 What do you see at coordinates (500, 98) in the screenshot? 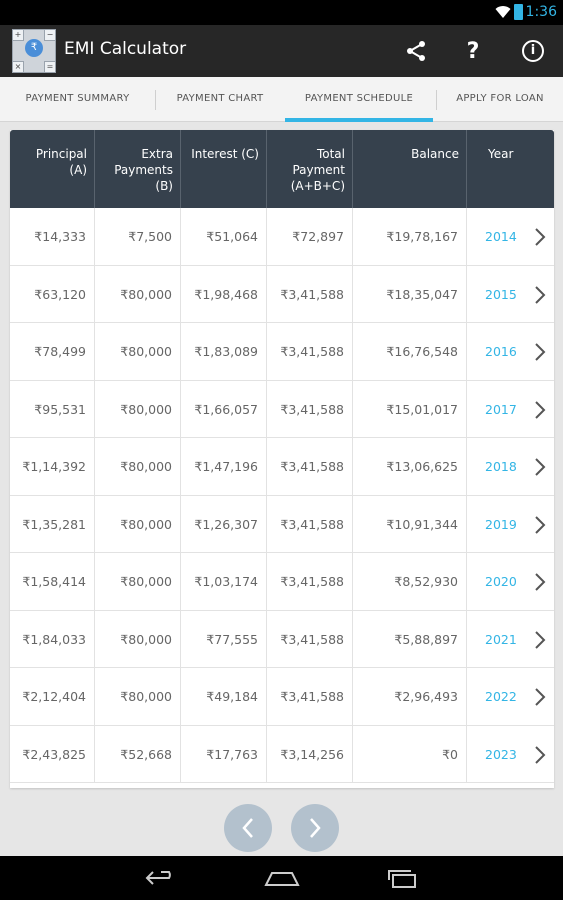
I see `tab-apply-for-loan: APPLY FOR LOAN` at bounding box center [500, 98].